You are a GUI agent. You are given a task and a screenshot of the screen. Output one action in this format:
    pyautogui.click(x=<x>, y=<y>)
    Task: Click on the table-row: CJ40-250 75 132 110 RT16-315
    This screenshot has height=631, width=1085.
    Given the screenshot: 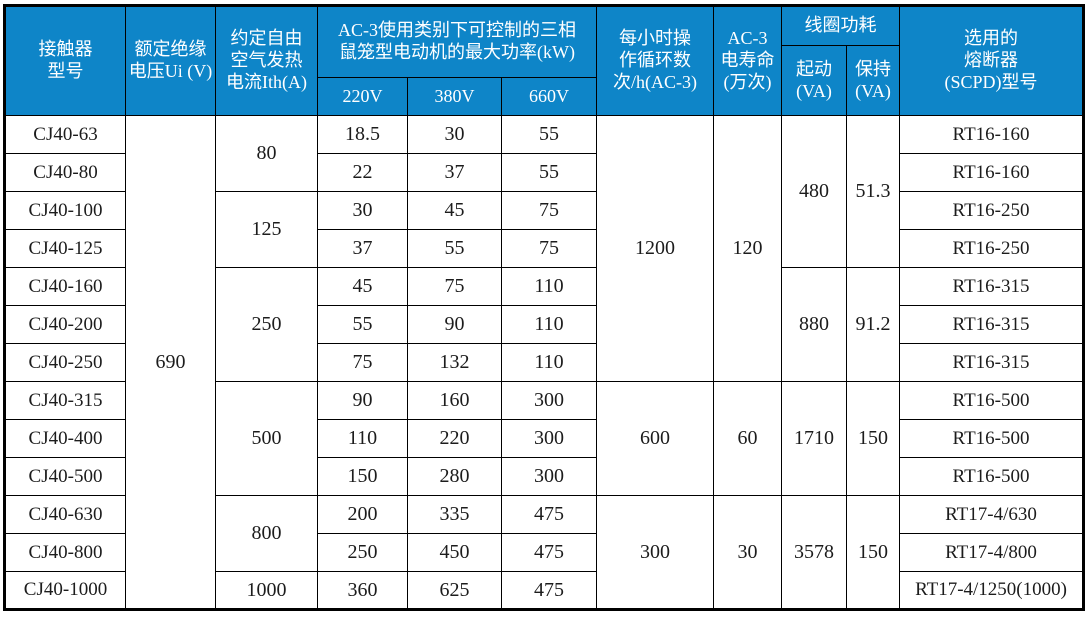 What is the action you would take?
    pyautogui.click(x=544, y=362)
    